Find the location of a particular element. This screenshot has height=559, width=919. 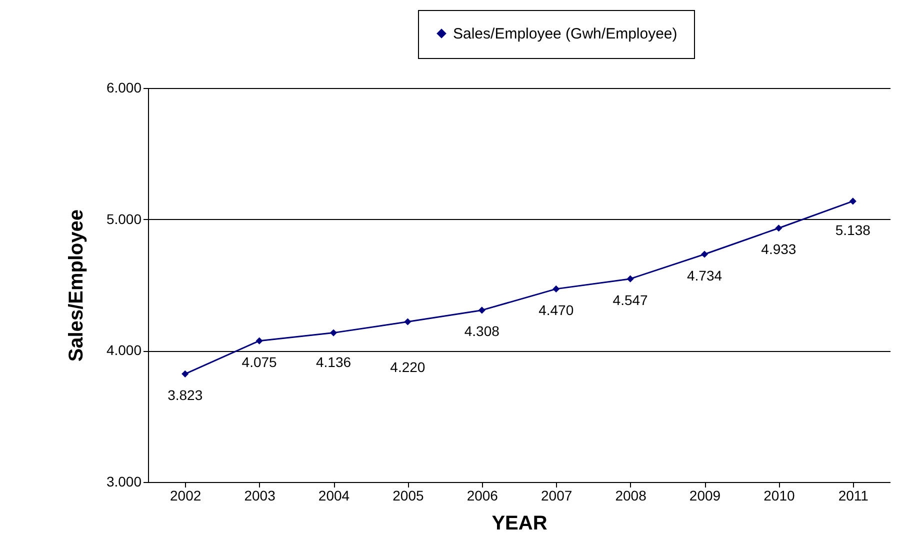

x-tick-label: 2005 is located at coordinates (408, 496).